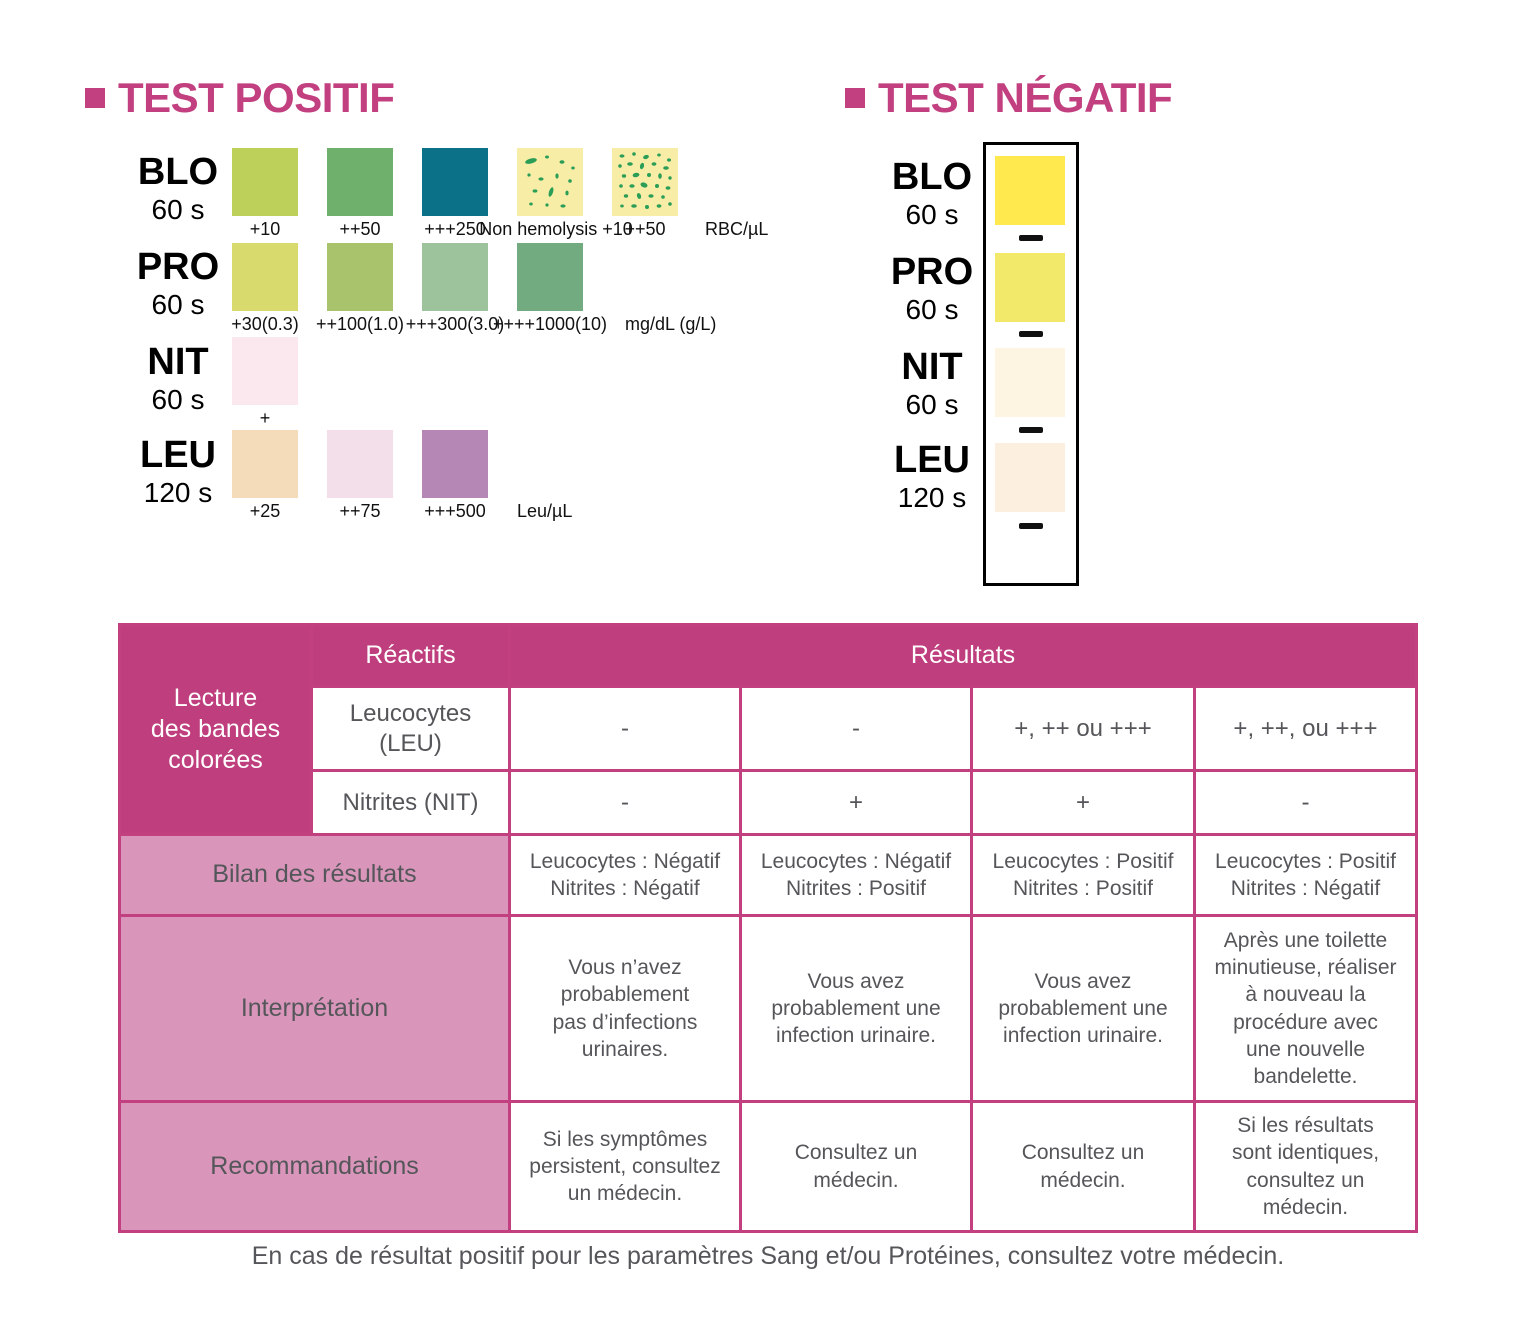 The image size is (1536, 1344). I want to click on column-header-resultats: Résultats, so click(963, 655).